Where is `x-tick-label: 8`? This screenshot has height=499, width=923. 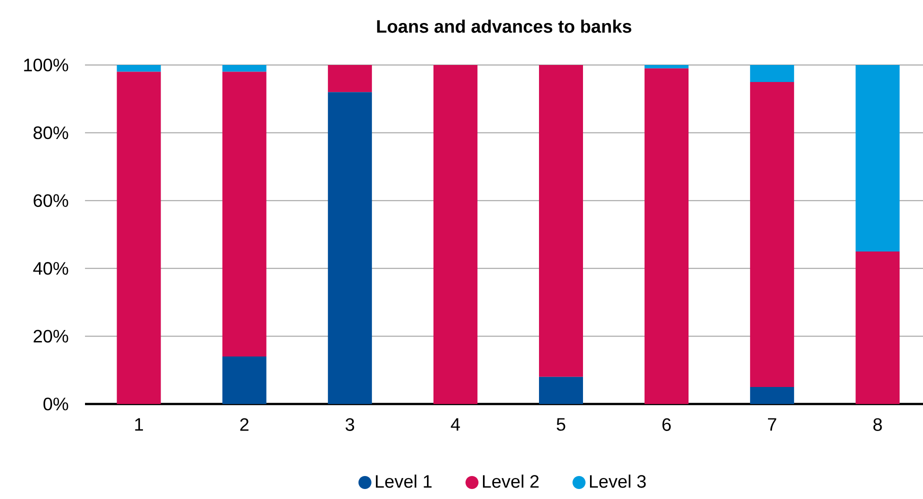 x-tick-label: 8 is located at coordinates (877, 424).